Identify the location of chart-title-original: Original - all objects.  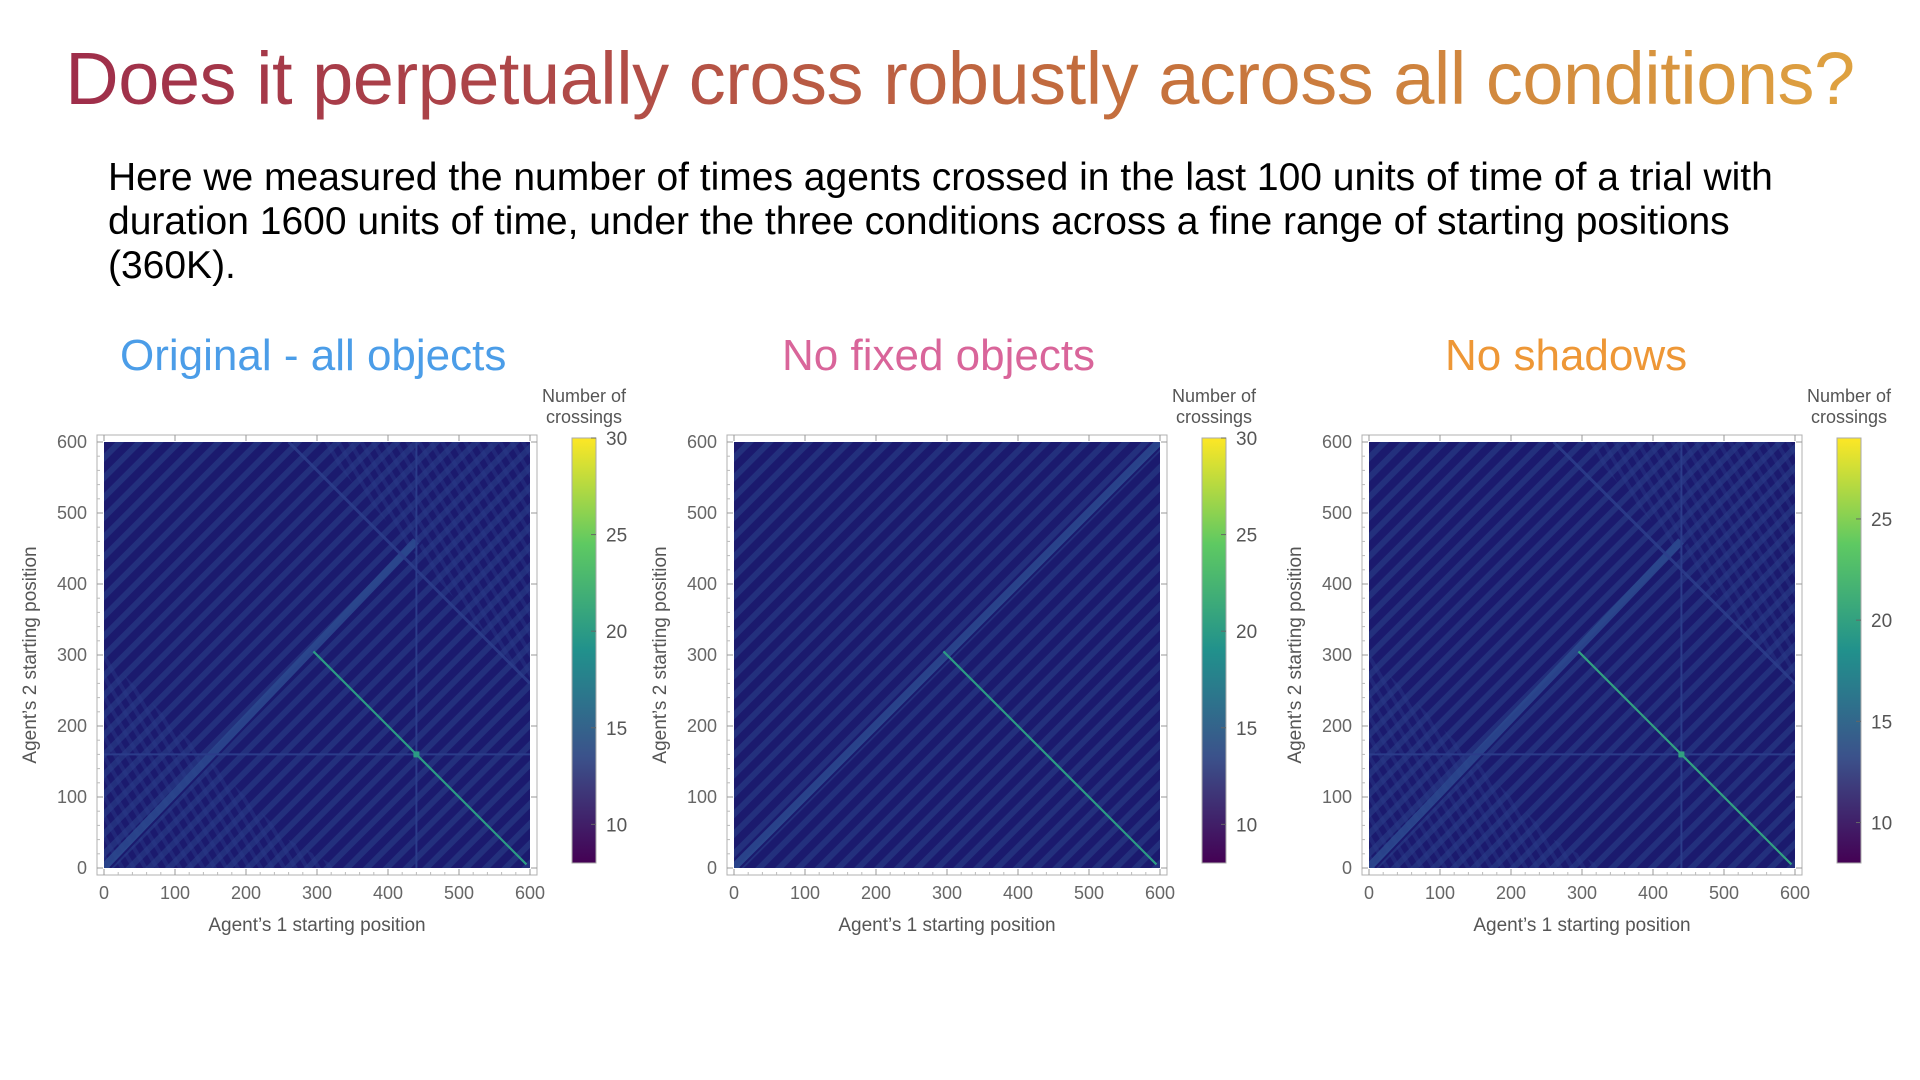
(313, 355).